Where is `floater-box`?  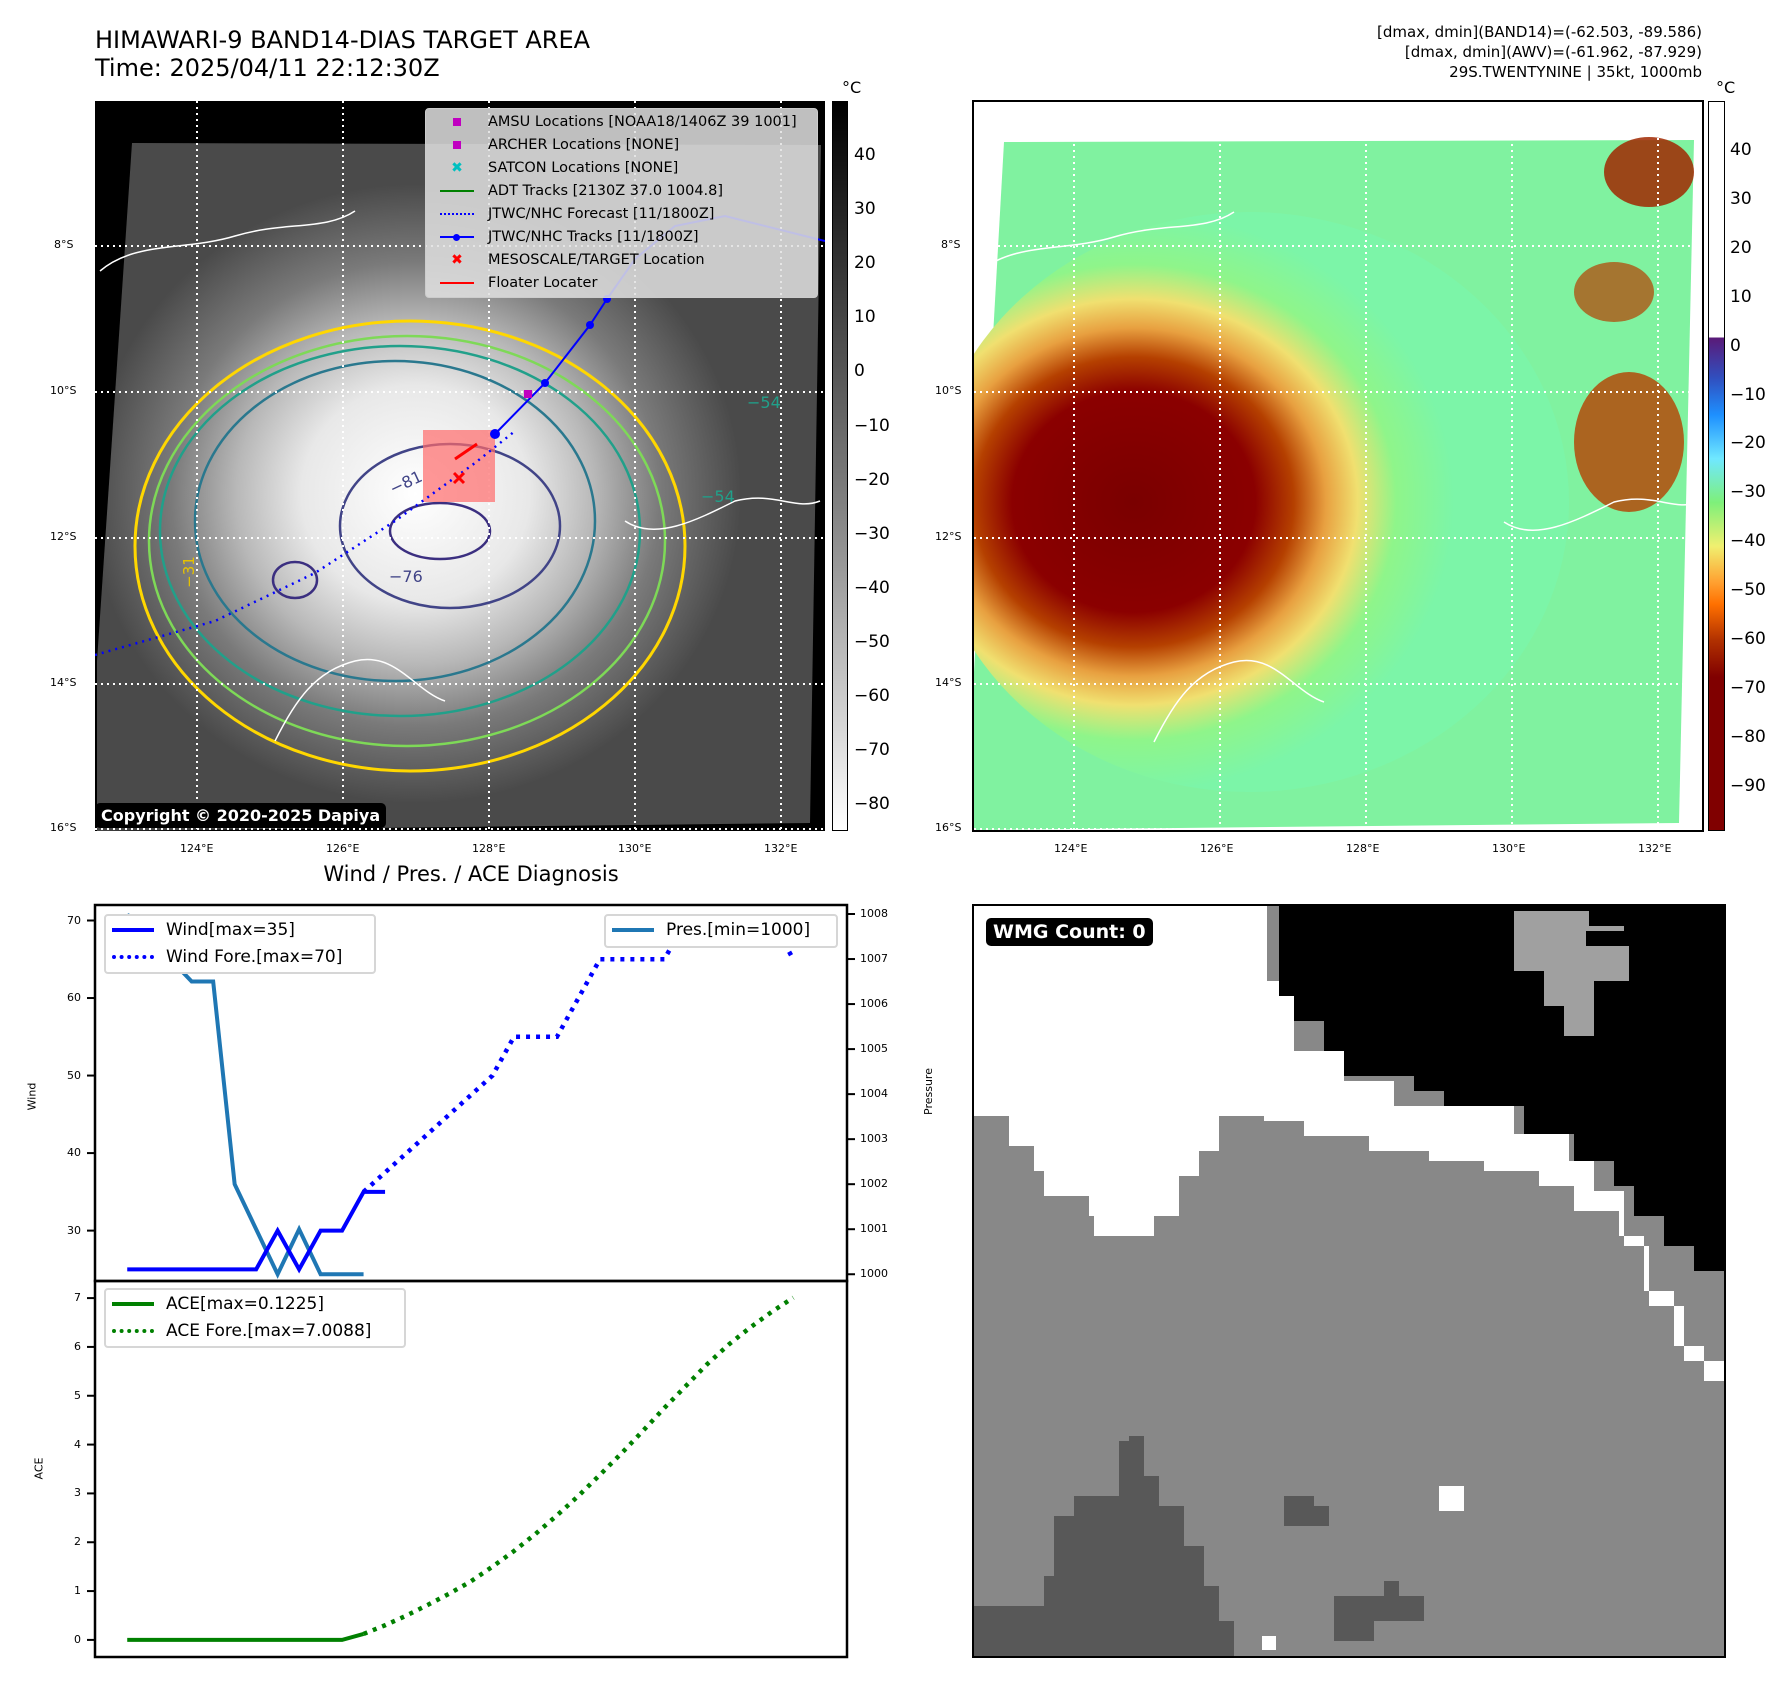
floater-box is located at coordinates (459, 466).